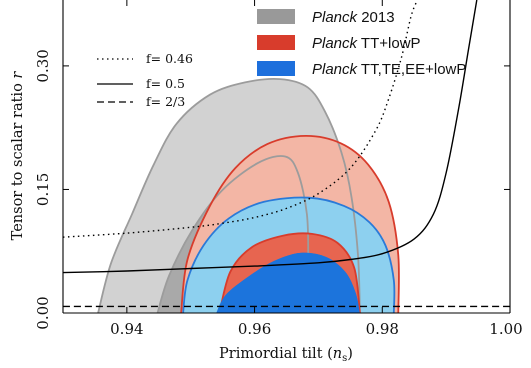  What do you see at coordinates (165, 83) in the screenshot?
I see `legend-curve-label: f= 0.5` at bounding box center [165, 83].